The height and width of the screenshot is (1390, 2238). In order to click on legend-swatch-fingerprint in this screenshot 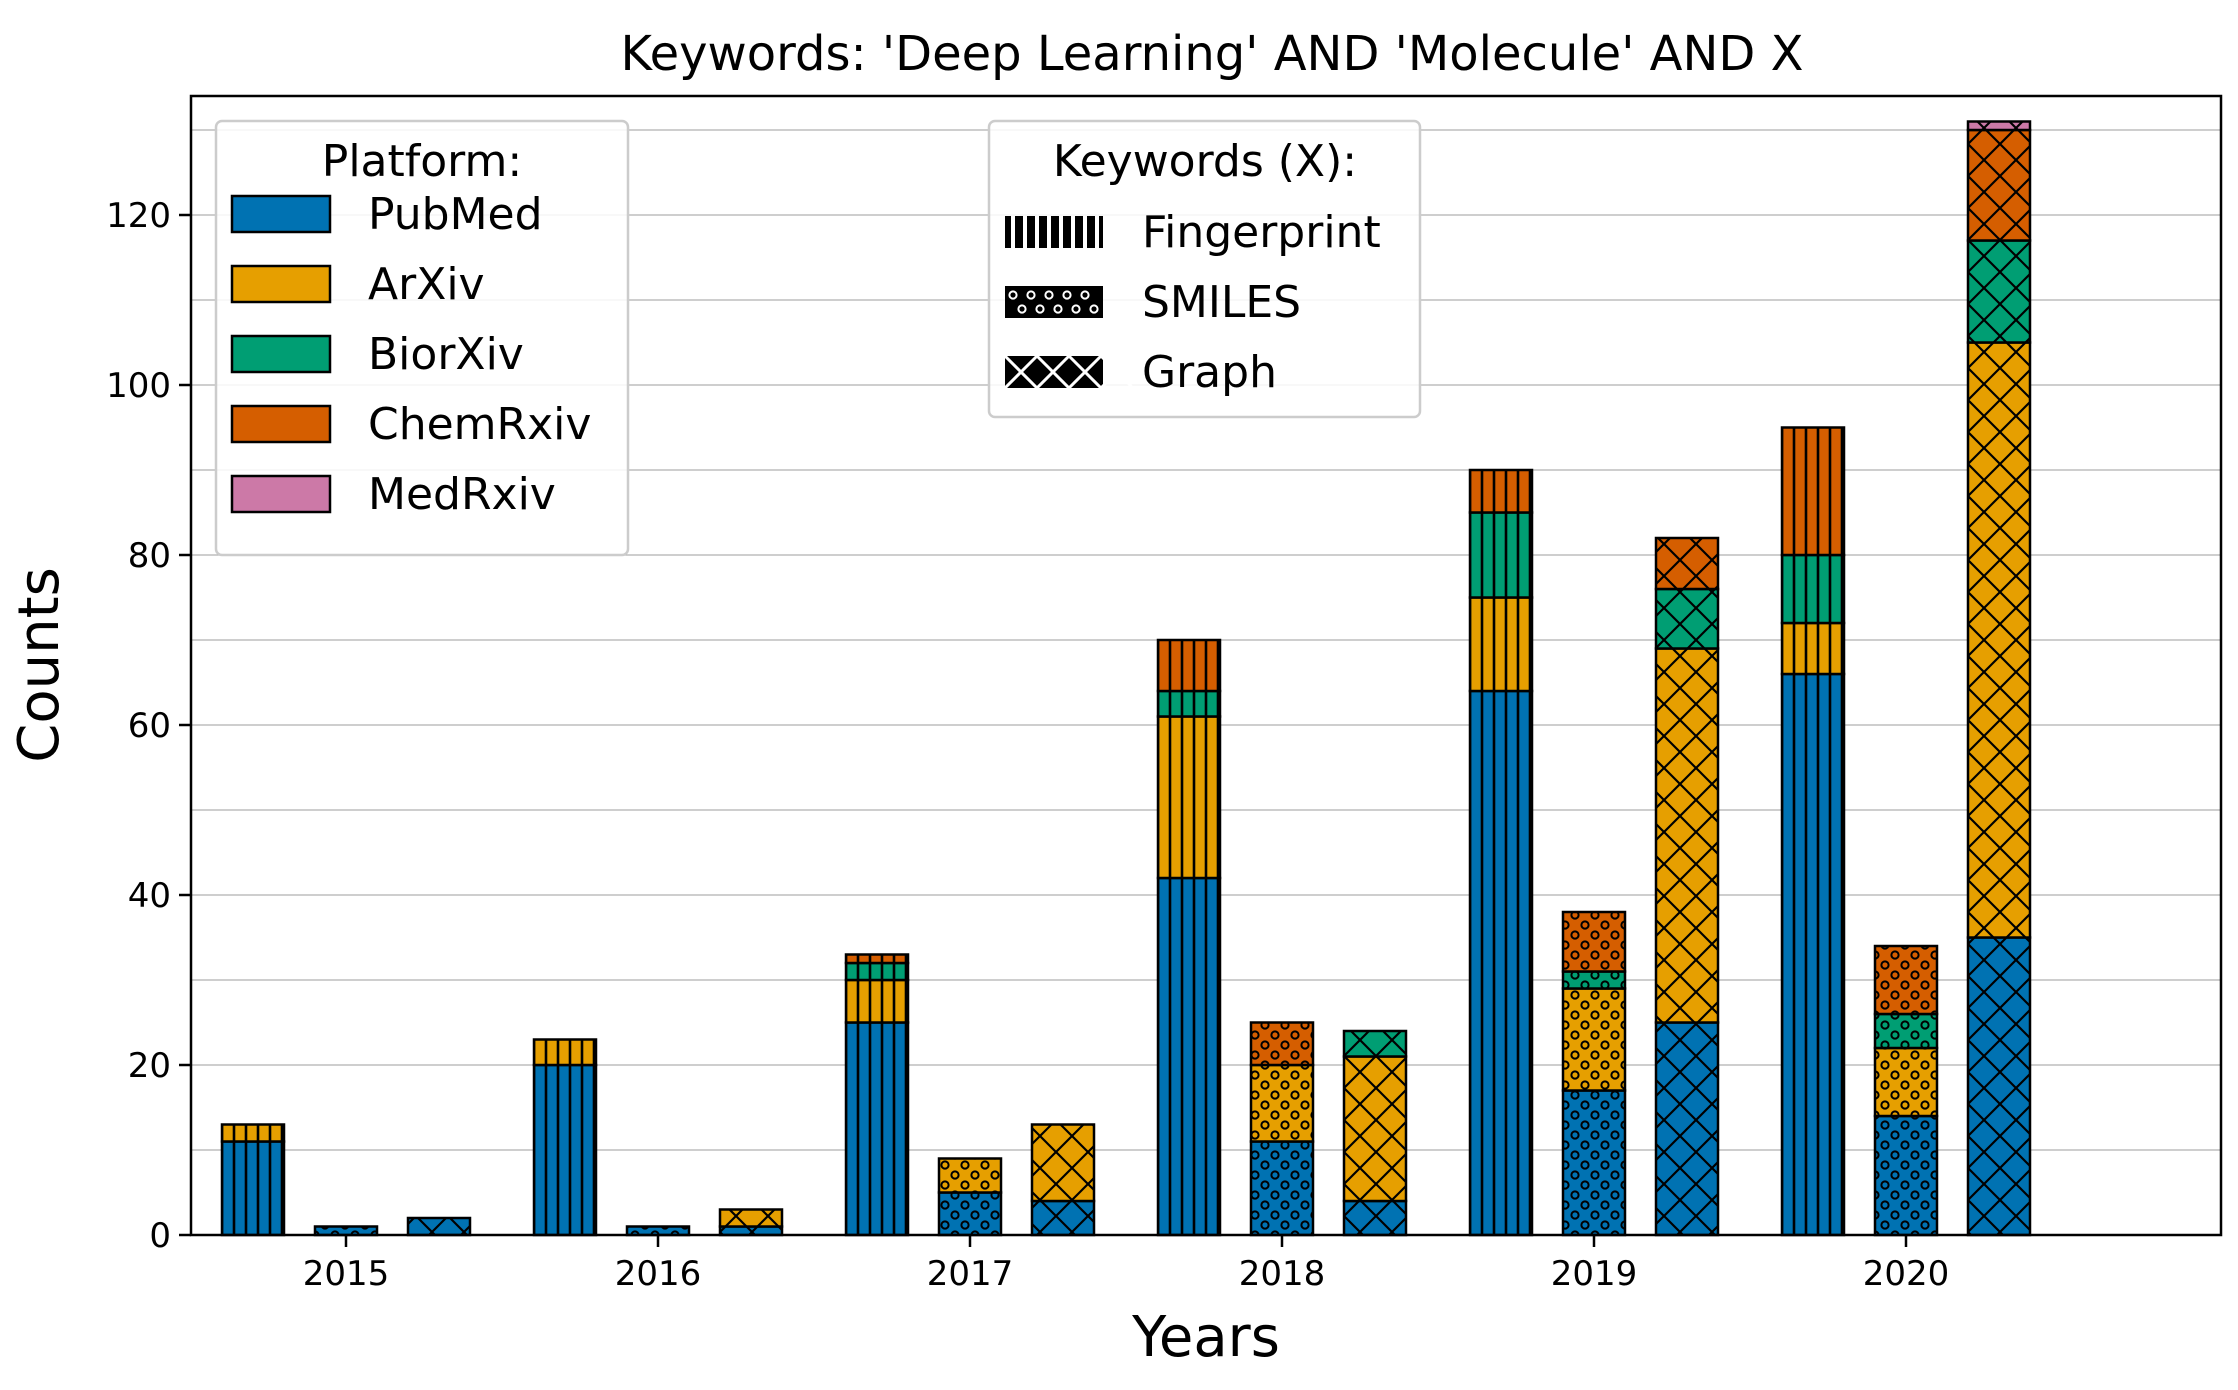, I will do `click(1054, 232)`.